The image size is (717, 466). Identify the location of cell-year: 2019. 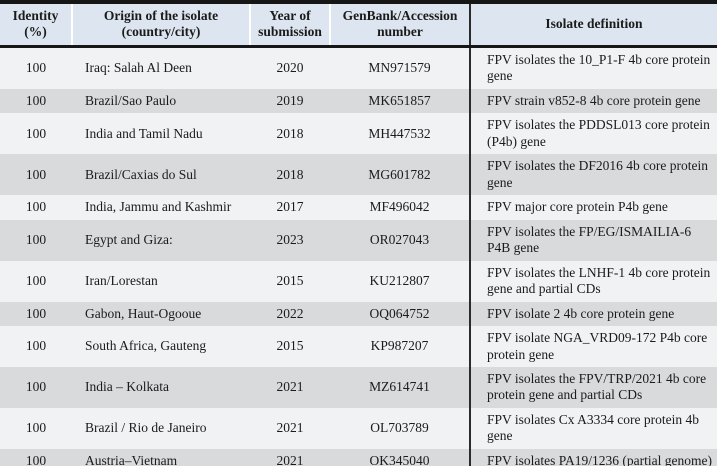
(290, 100).